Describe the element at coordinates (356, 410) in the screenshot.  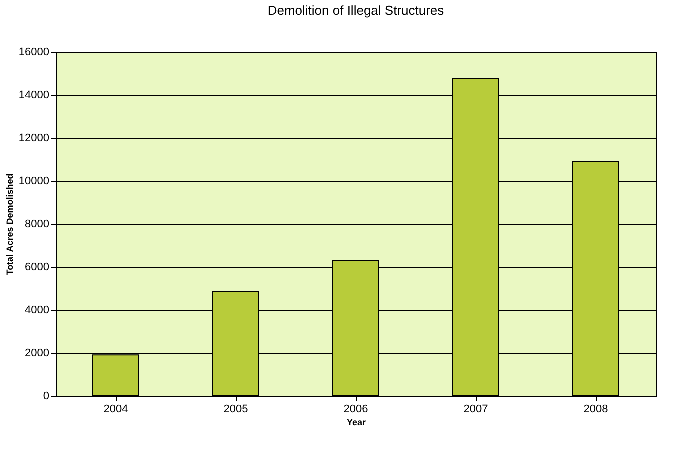
I see `x-tick-label: 2006` at that location.